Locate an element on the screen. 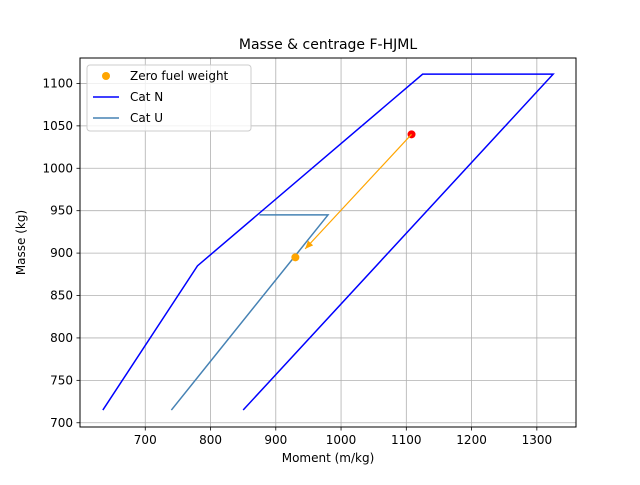  x-tick-label: 900 is located at coordinates (275, 440).